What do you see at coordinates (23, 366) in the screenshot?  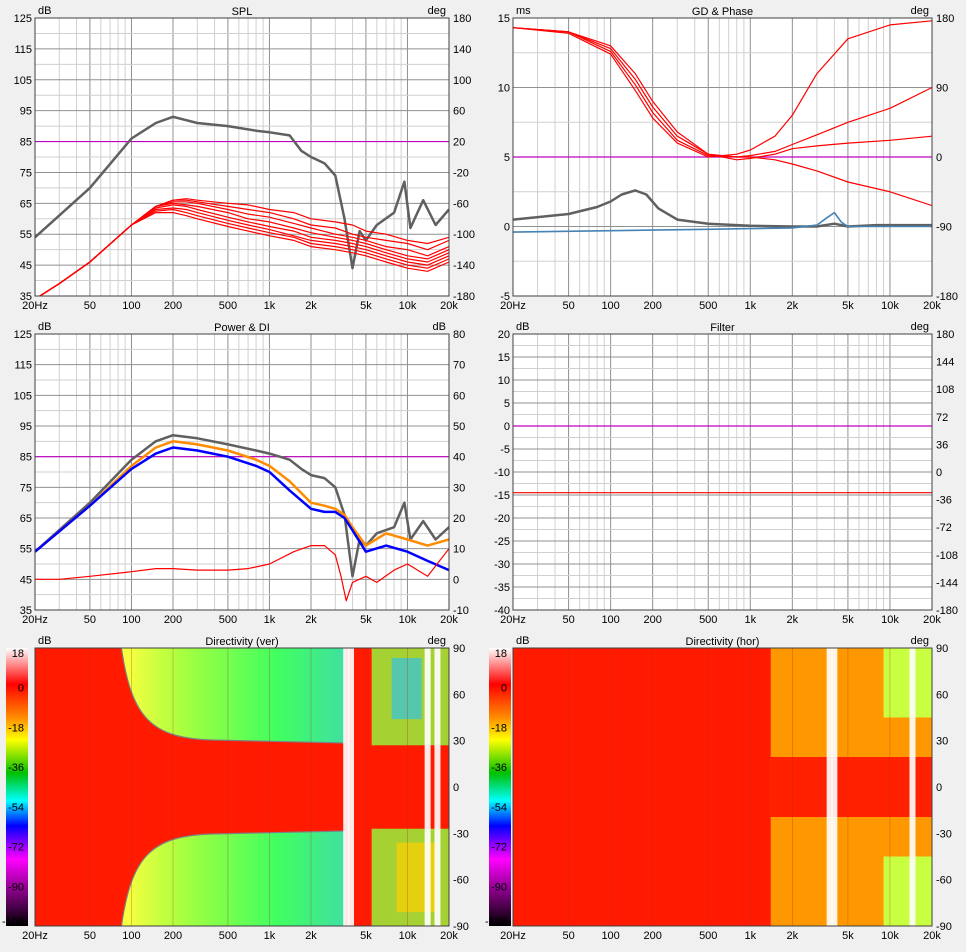 I see `y-tick-label: 115` at bounding box center [23, 366].